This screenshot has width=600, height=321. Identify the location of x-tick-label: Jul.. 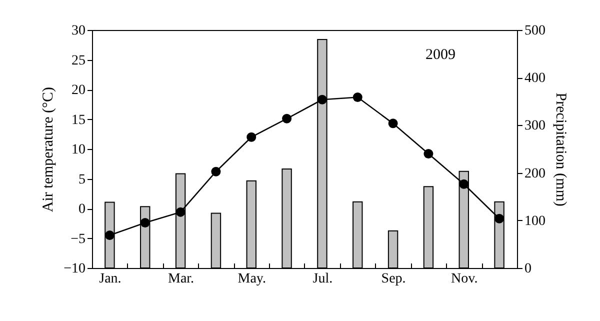
(322, 279).